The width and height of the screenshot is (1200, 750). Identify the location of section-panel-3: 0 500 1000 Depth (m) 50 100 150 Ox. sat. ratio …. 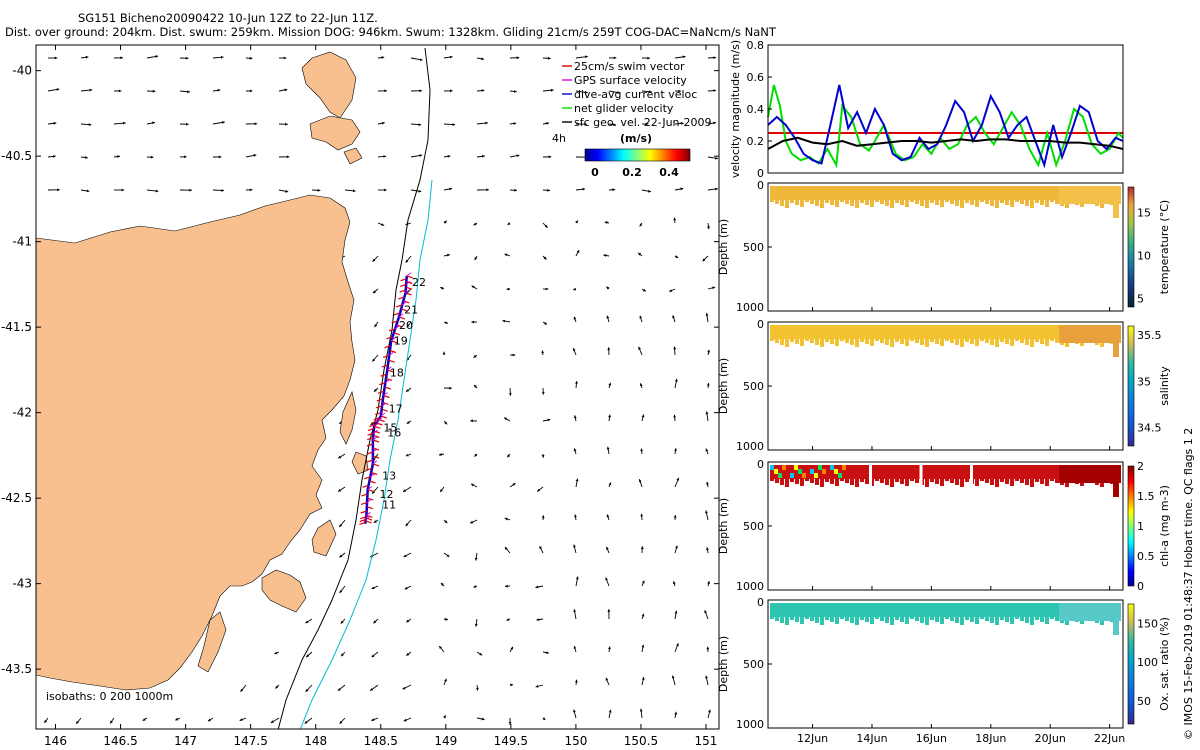
(944, 670).